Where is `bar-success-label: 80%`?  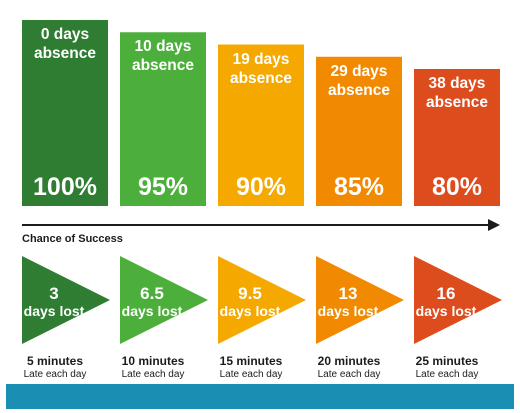
bar-success-label: 80% is located at coordinates (457, 187).